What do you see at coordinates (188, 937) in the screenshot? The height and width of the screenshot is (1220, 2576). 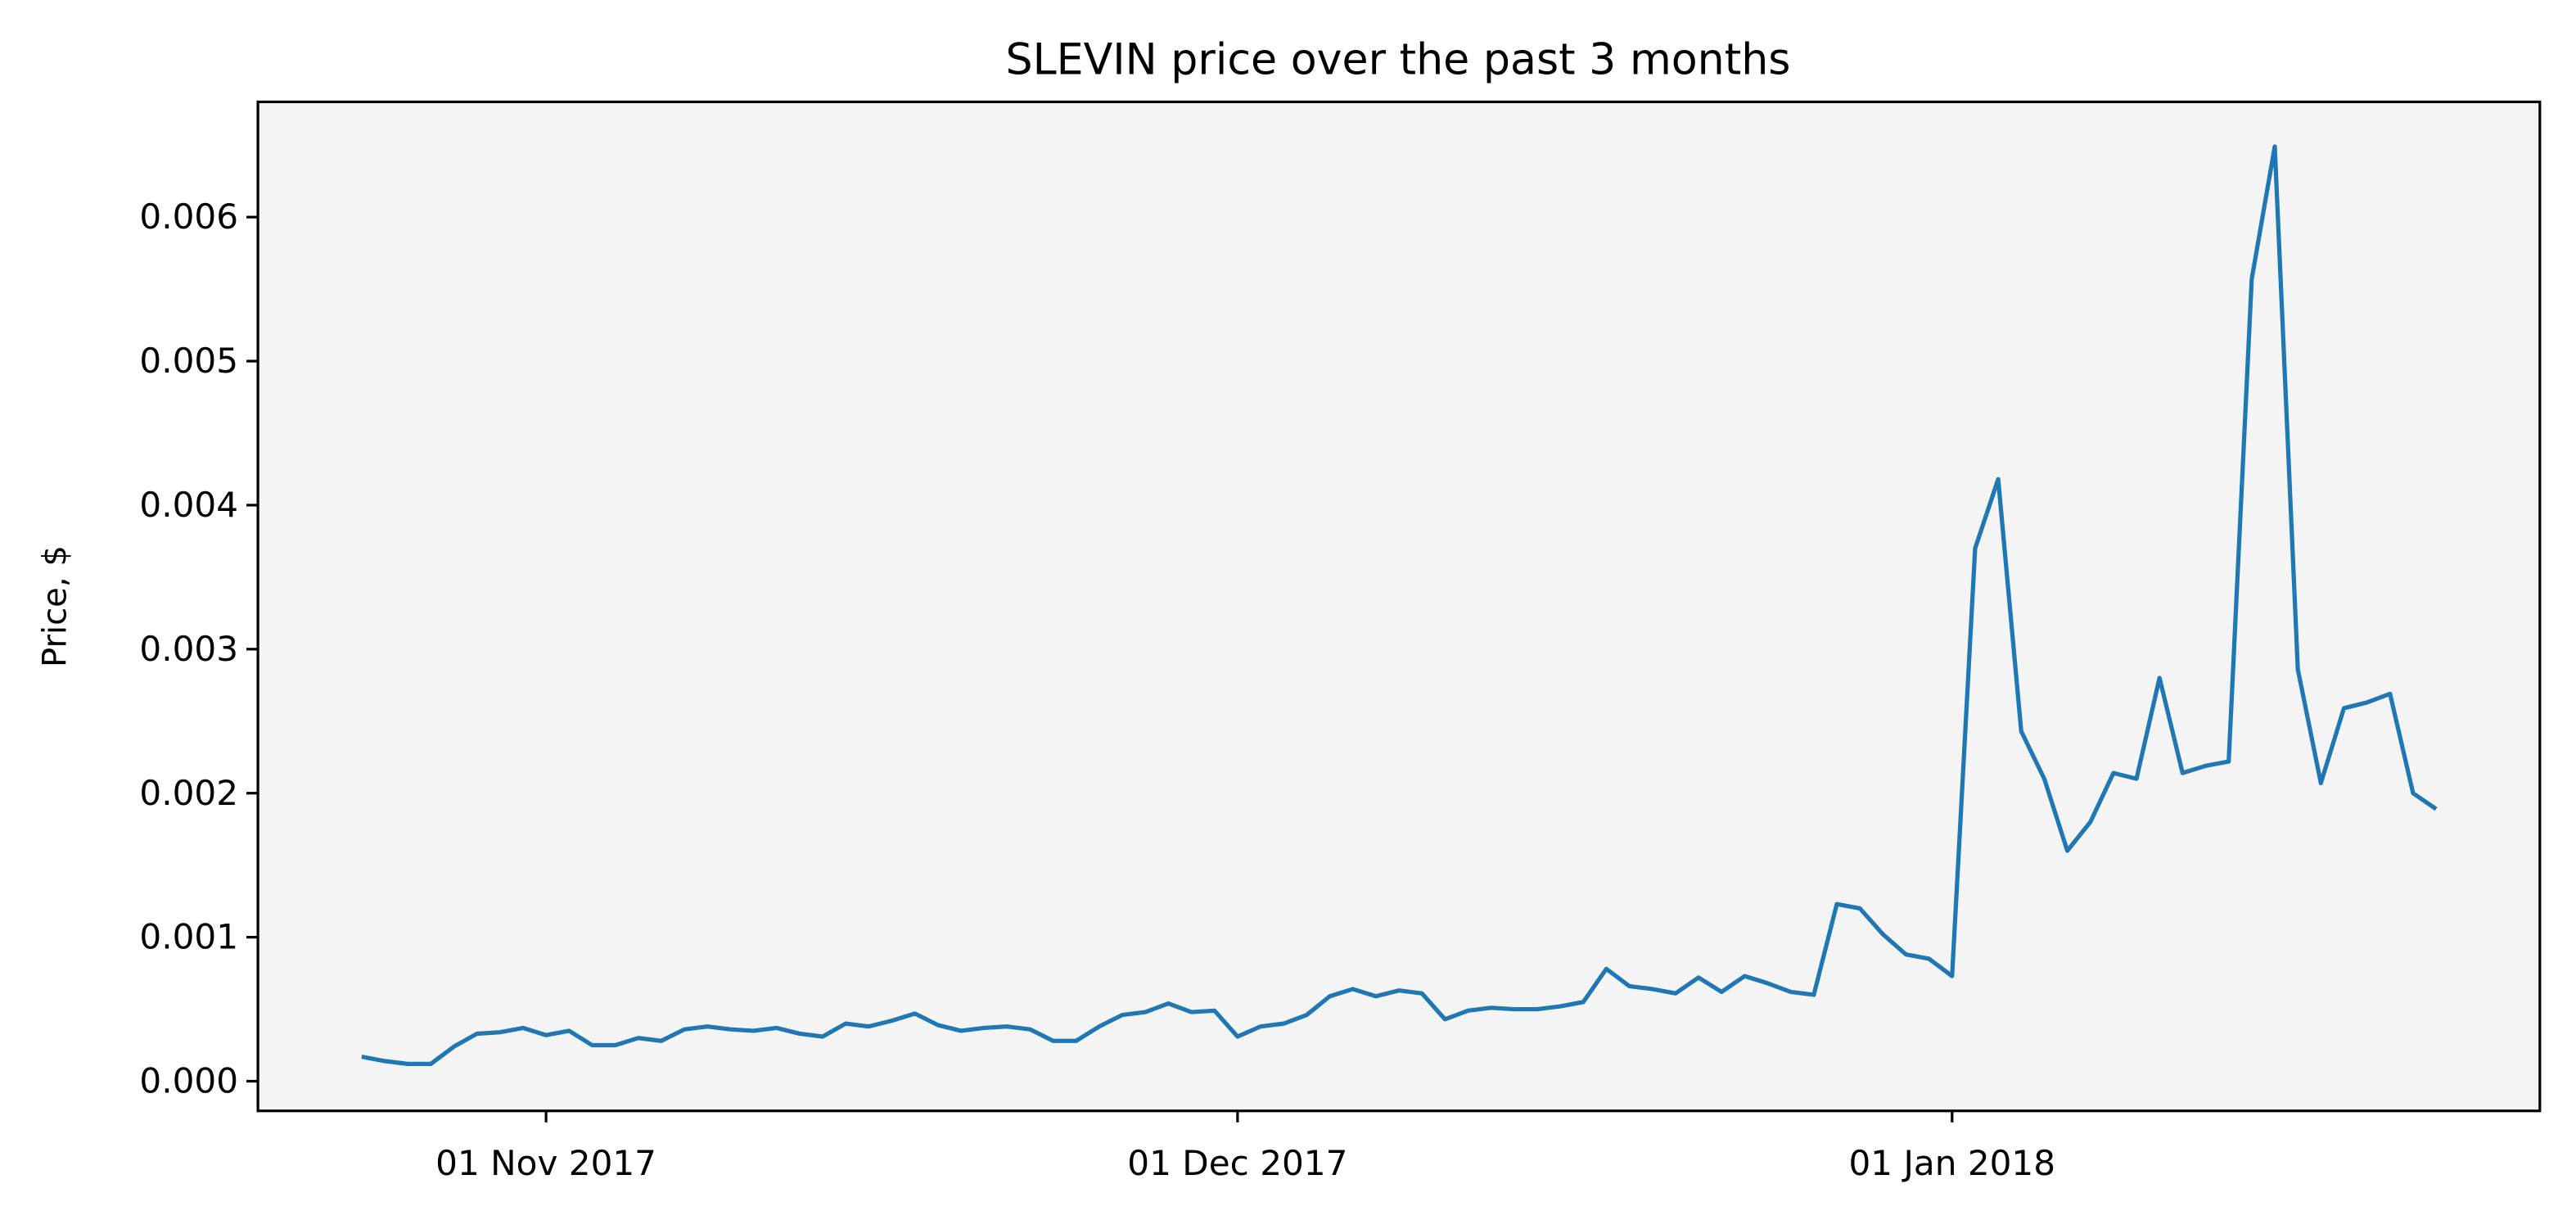 I see `y-tick-label: 0.001` at bounding box center [188, 937].